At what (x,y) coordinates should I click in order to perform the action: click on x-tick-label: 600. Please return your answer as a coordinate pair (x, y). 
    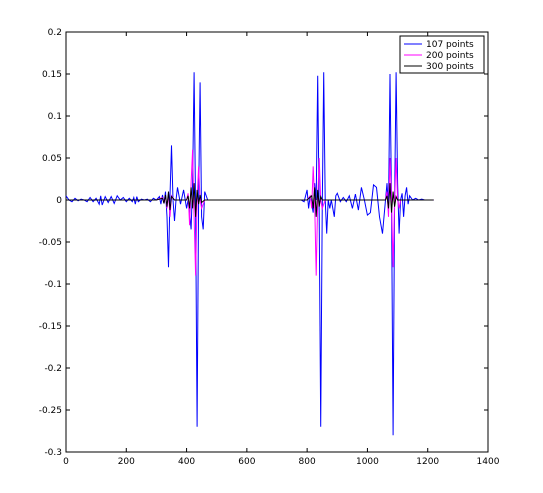
    Looking at the image, I should click on (246, 462).